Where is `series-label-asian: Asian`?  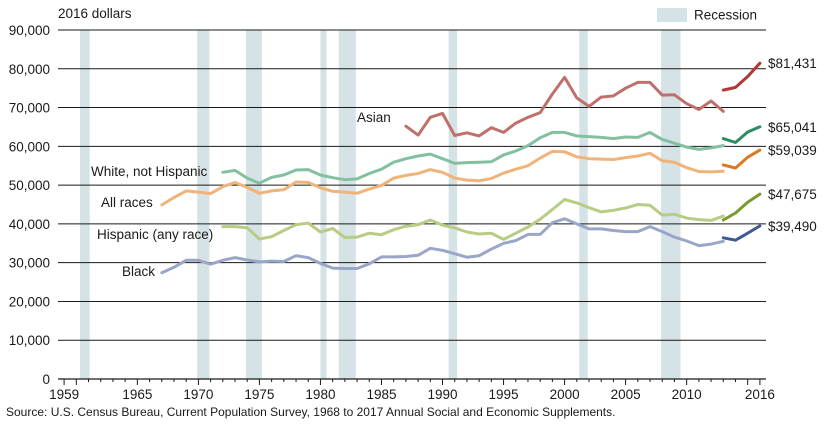
series-label-asian: Asian is located at coordinates (374, 117).